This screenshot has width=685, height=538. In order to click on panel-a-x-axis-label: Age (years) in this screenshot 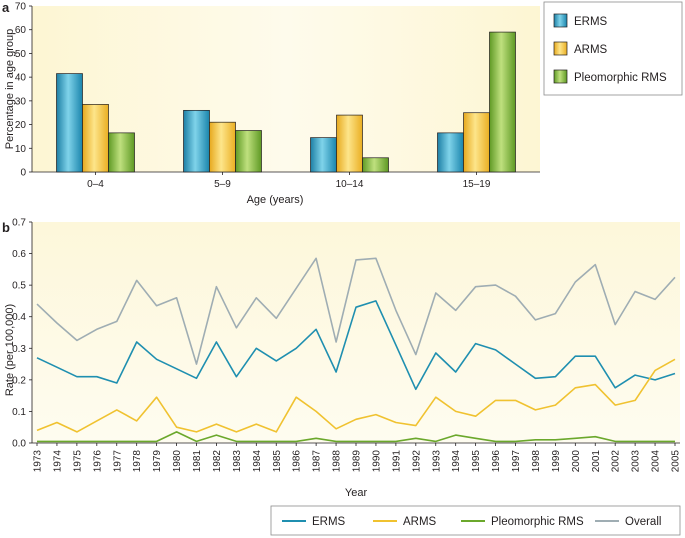, I will do `click(275, 200)`.